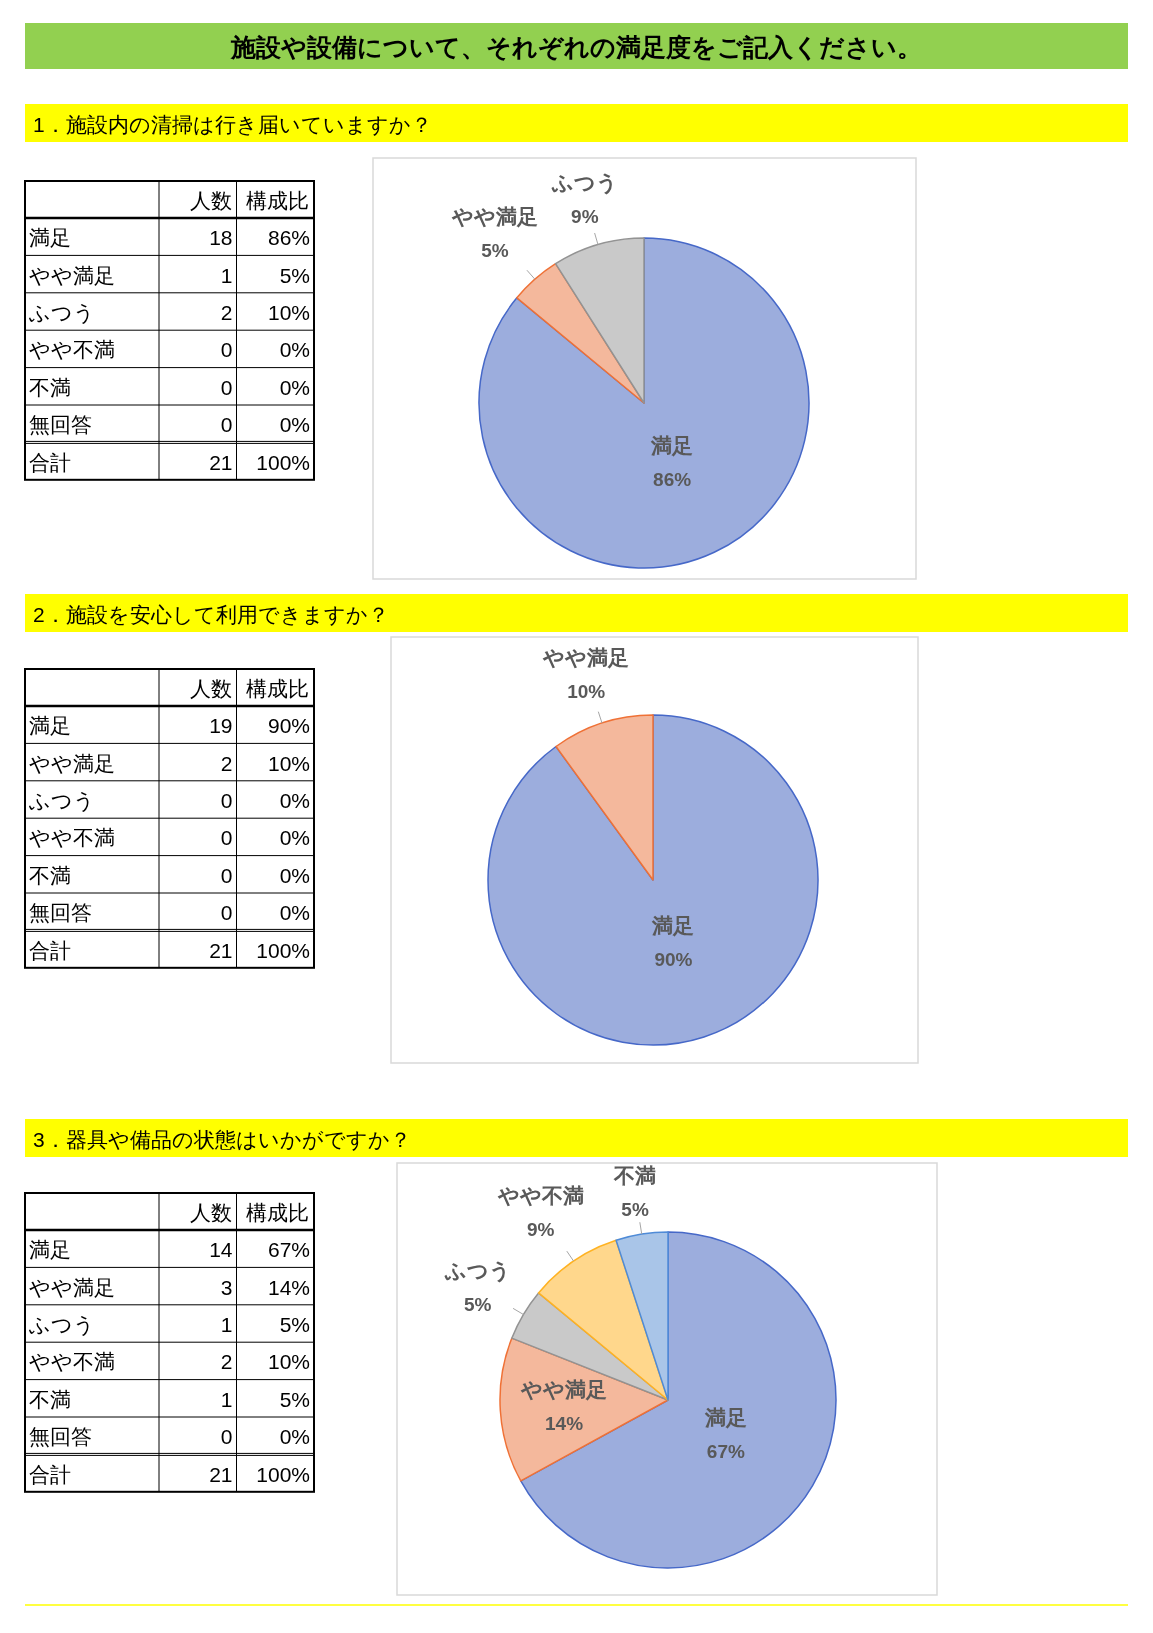 This screenshot has height=1633, width=1153. What do you see at coordinates (221, 1250) in the screenshot?
I see `data-label: 14` at bounding box center [221, 1250].